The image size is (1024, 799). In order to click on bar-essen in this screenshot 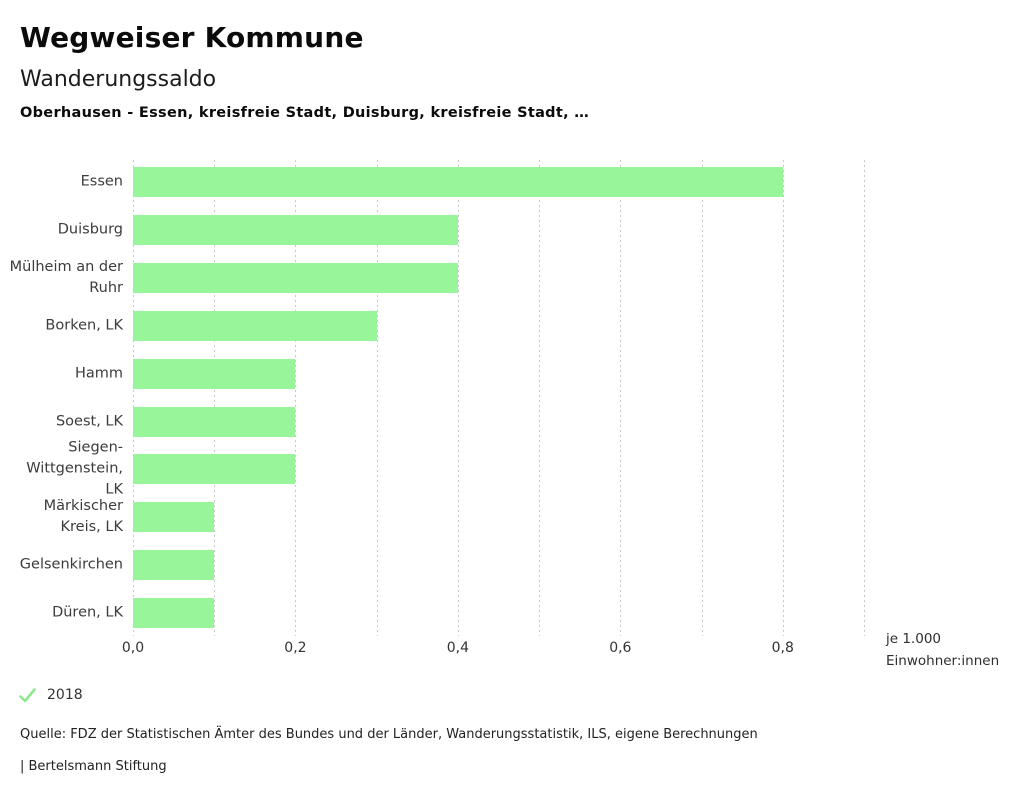, I will do `click(458, 182)`.